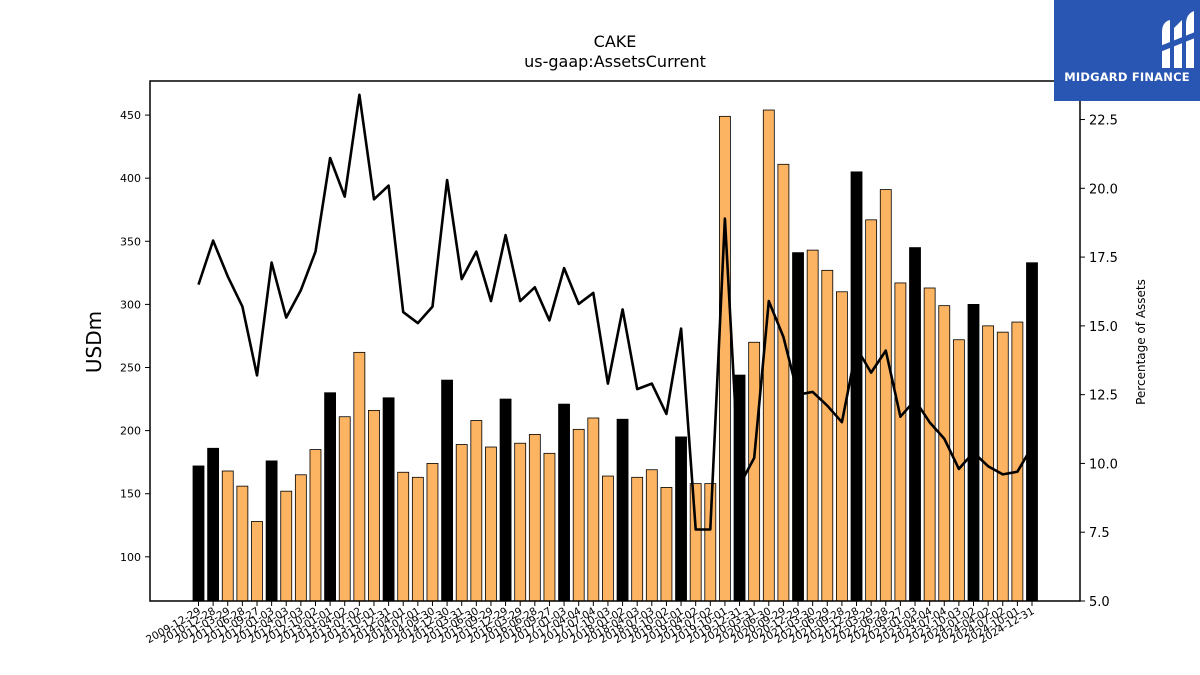  What do you see at coordinates (1141, 342) in the screenshot?
I see `y2-axis-label: Percentage of Assets` at bounding box center [1141, 342].